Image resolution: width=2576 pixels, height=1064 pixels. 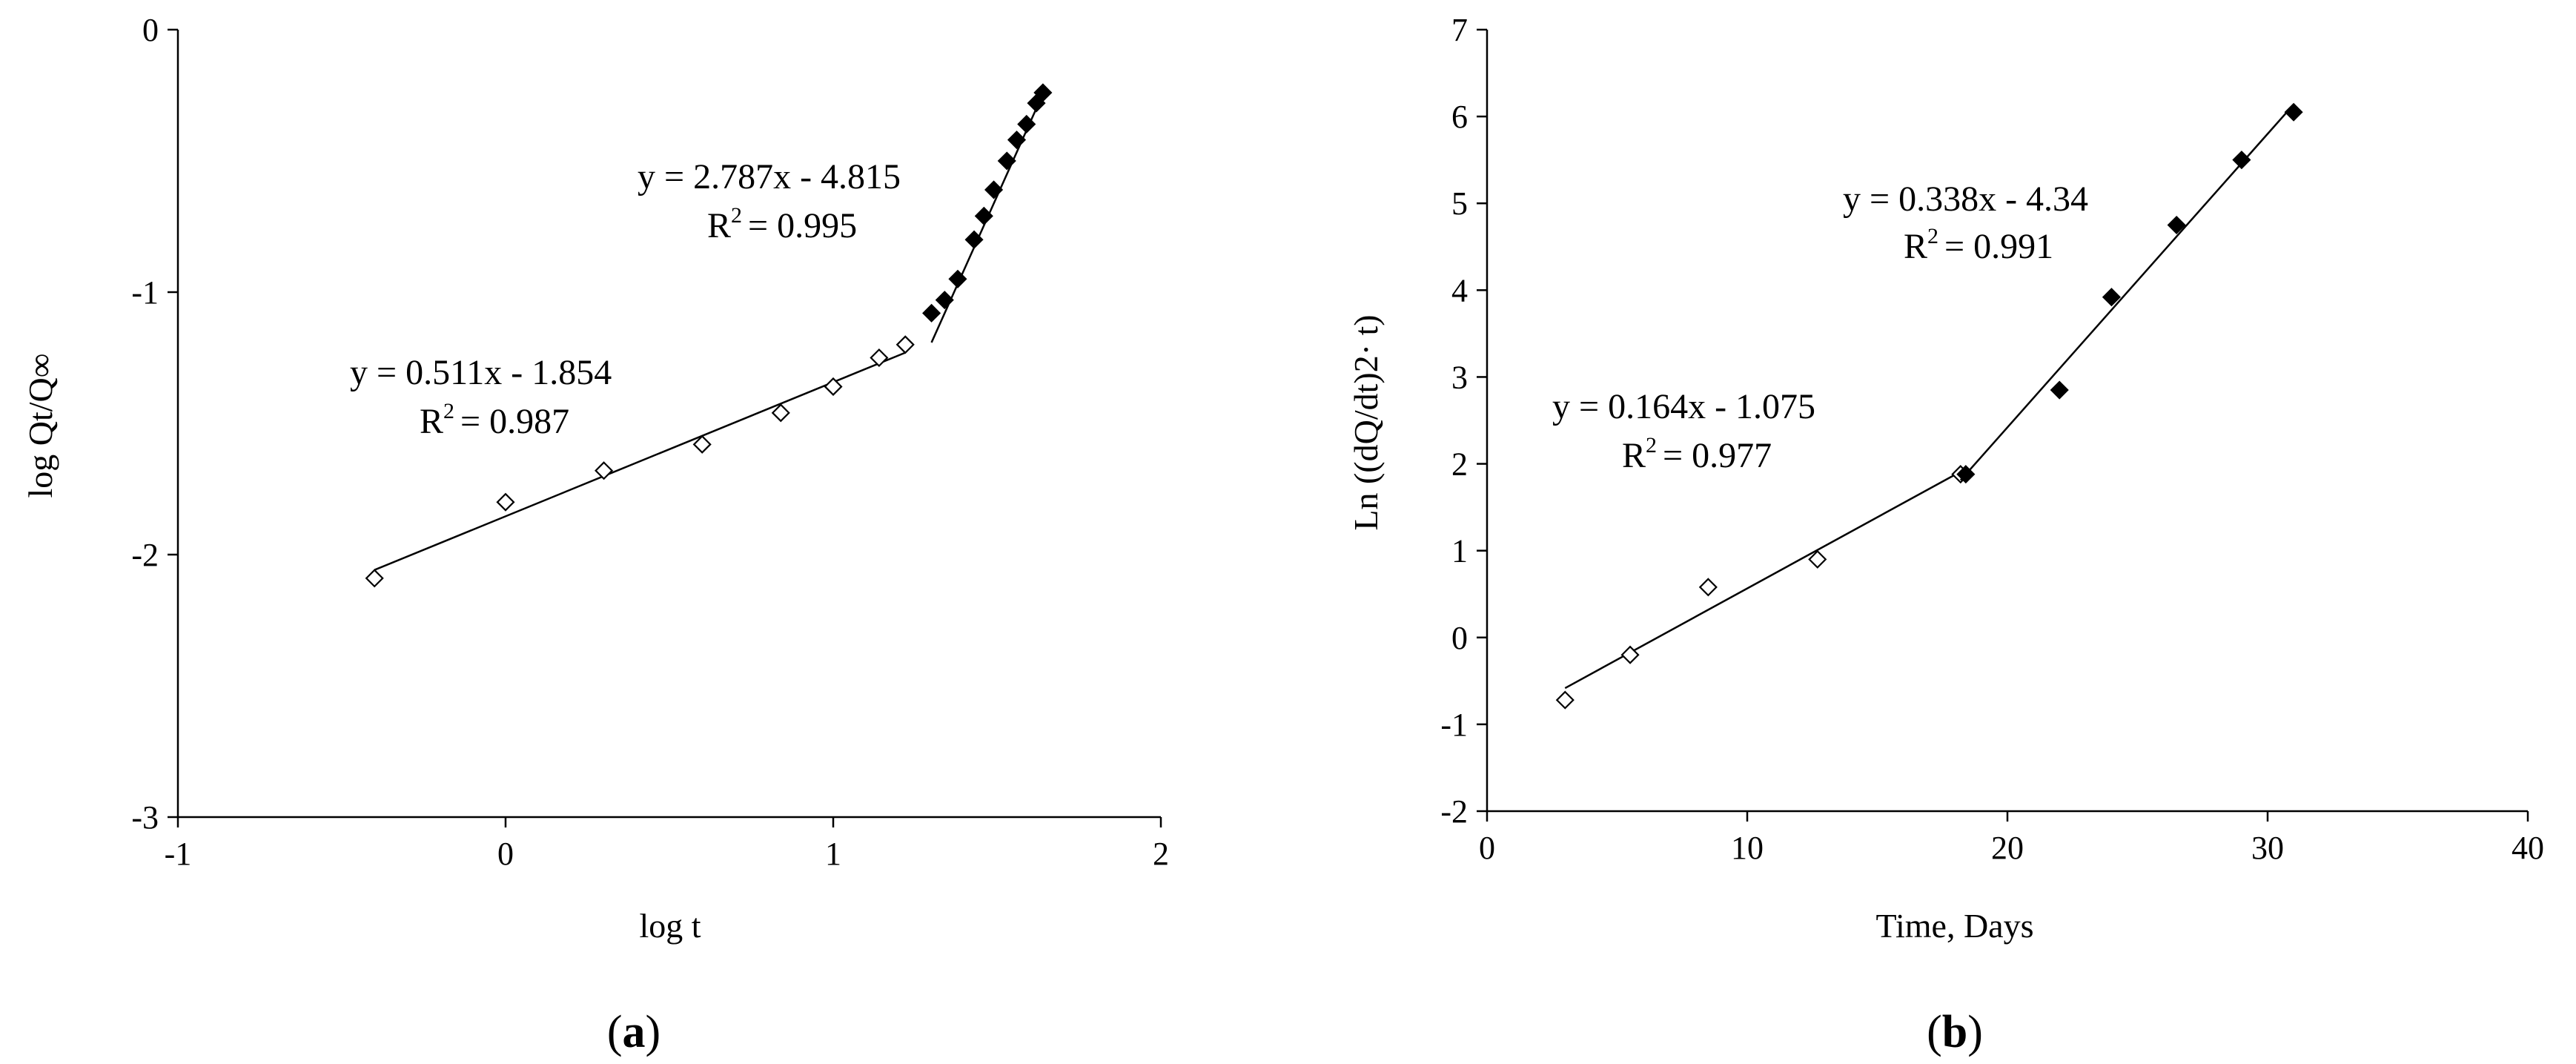 I want to click on chart-b-y-tick-label: 1, so click(x=1459, y=551).